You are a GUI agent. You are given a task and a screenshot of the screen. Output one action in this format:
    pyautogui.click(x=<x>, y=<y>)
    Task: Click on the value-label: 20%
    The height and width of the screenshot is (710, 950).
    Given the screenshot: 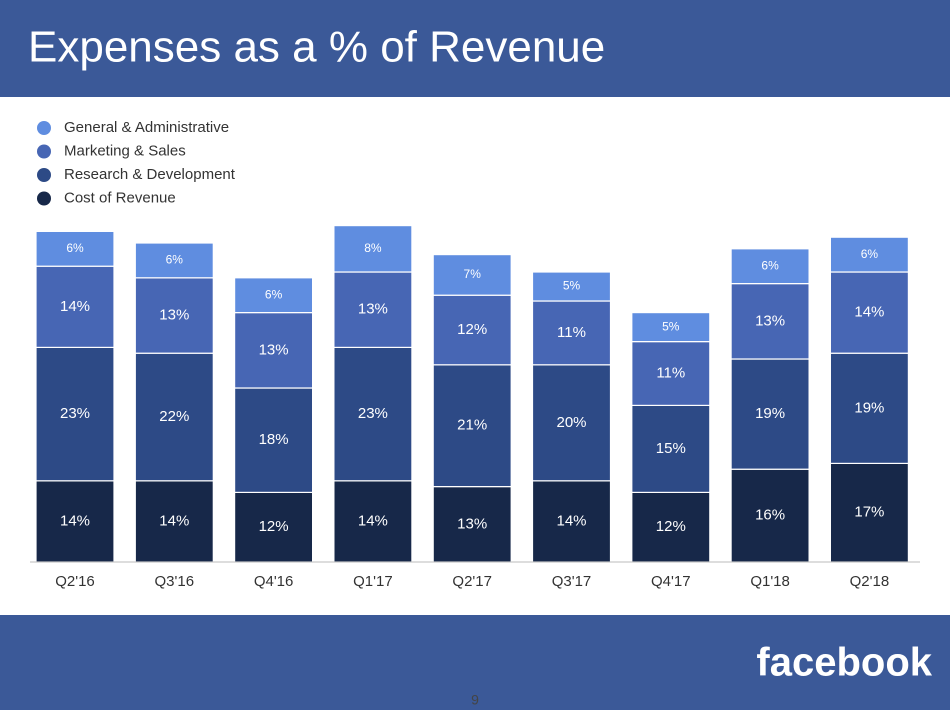 What is the action you would take?
    pyautogui.click(x=571, y=422)
    